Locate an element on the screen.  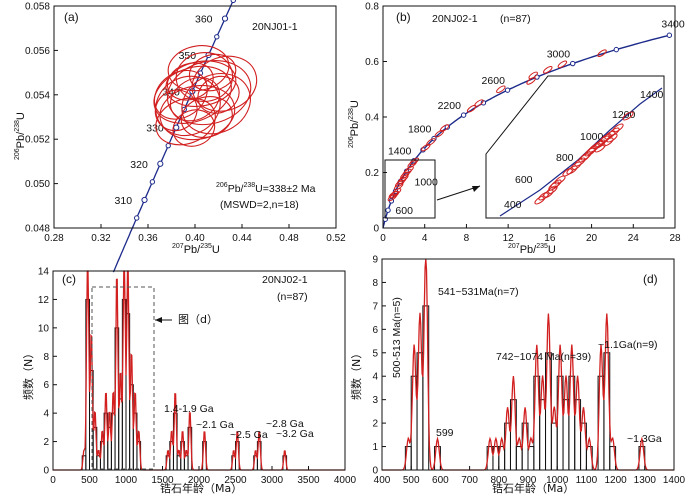
annot-599: 599 is located at coordinates (445, 433).